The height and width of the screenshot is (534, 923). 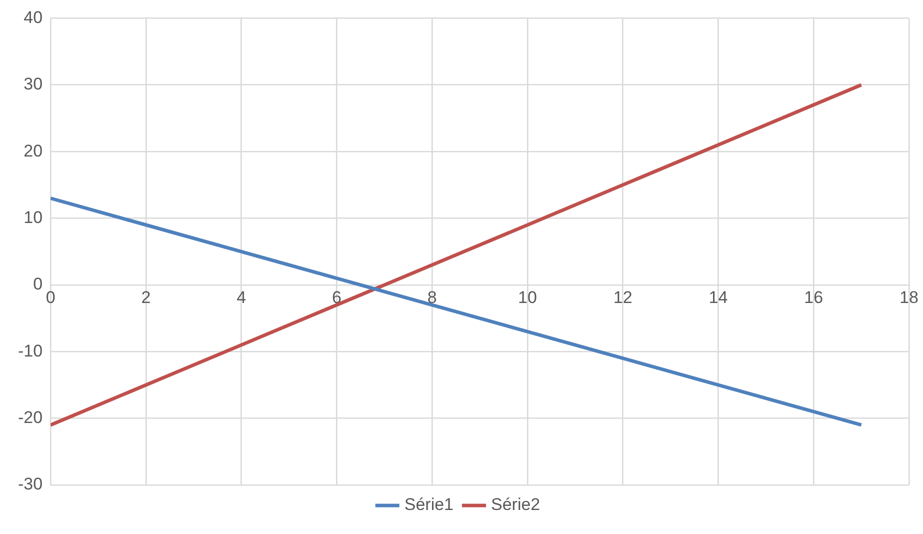 What do you see at coordinates (33, 84) in the screenshot?
I see `y-tick-label: 30` at bounding box center [33, 84].